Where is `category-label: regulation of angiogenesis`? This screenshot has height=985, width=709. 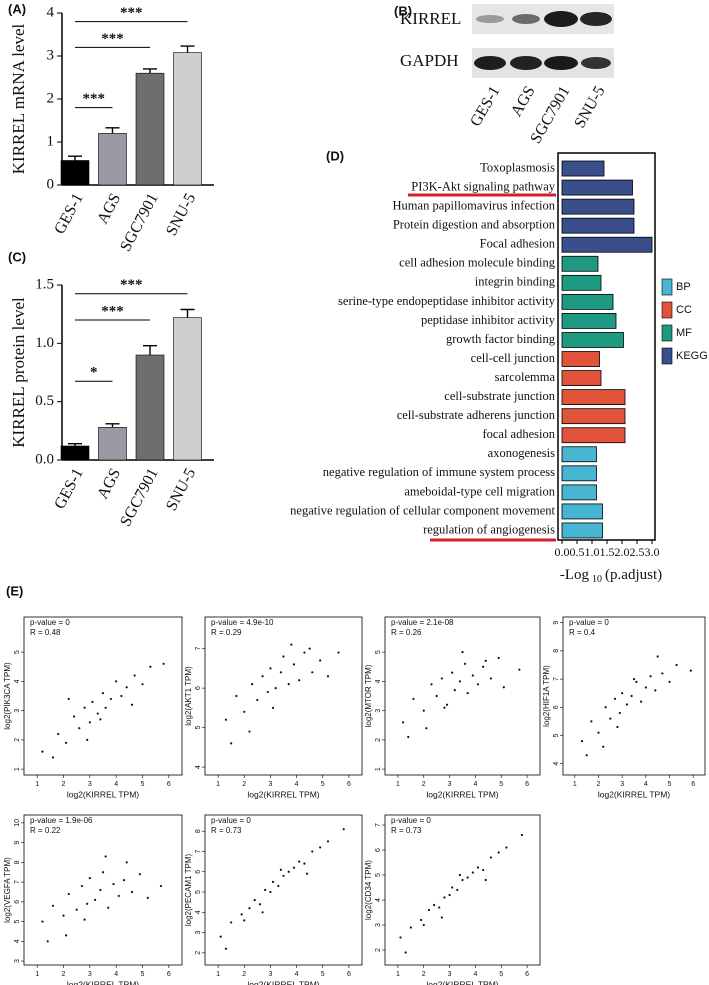 category-label: regulation of angiogenesis is located at coordinates (489, 529).